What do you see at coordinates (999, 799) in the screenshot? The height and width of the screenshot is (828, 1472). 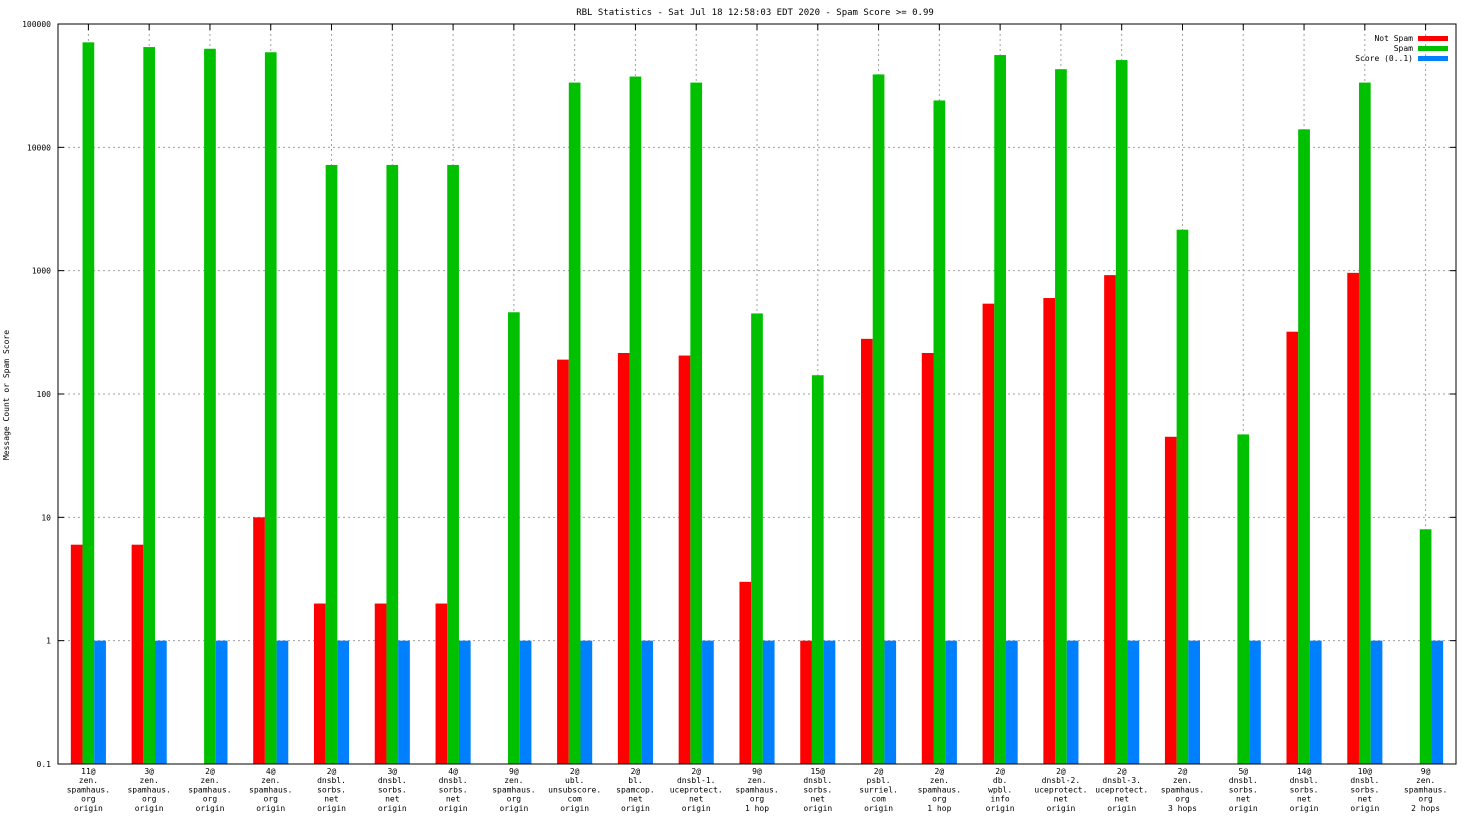 I see `category-label-line: info` at bounding box center [999, 799].